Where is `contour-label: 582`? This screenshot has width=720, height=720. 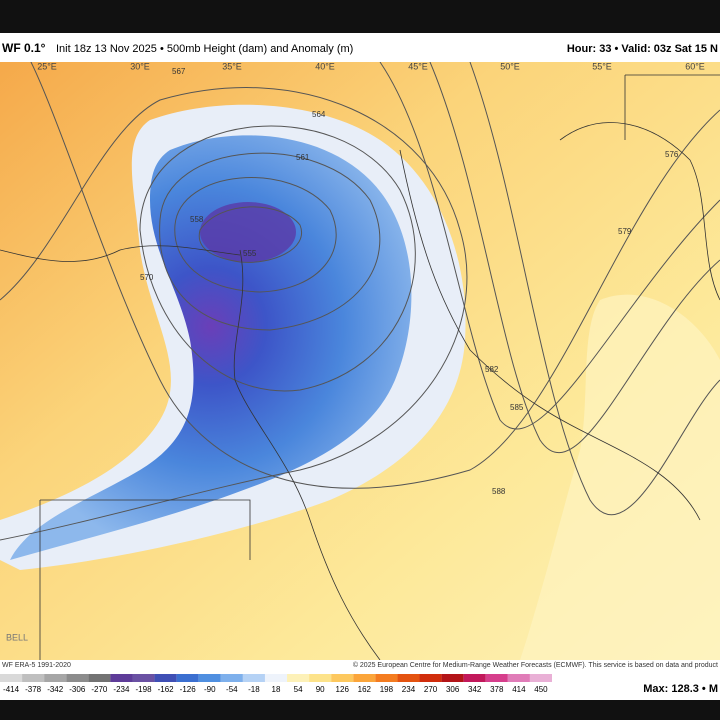
contour-label: 582 is located at coordinates (492, 369).